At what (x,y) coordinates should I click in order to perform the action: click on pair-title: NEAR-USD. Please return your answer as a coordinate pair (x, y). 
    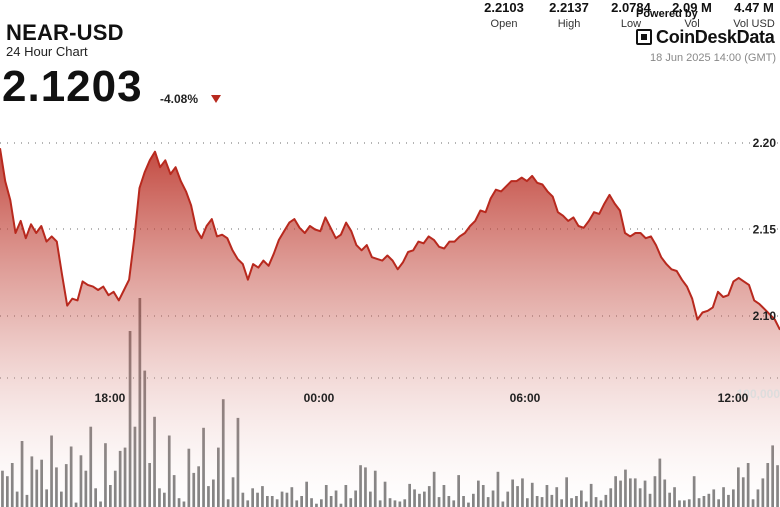
    Looking at the image, I should click on (65, 32).